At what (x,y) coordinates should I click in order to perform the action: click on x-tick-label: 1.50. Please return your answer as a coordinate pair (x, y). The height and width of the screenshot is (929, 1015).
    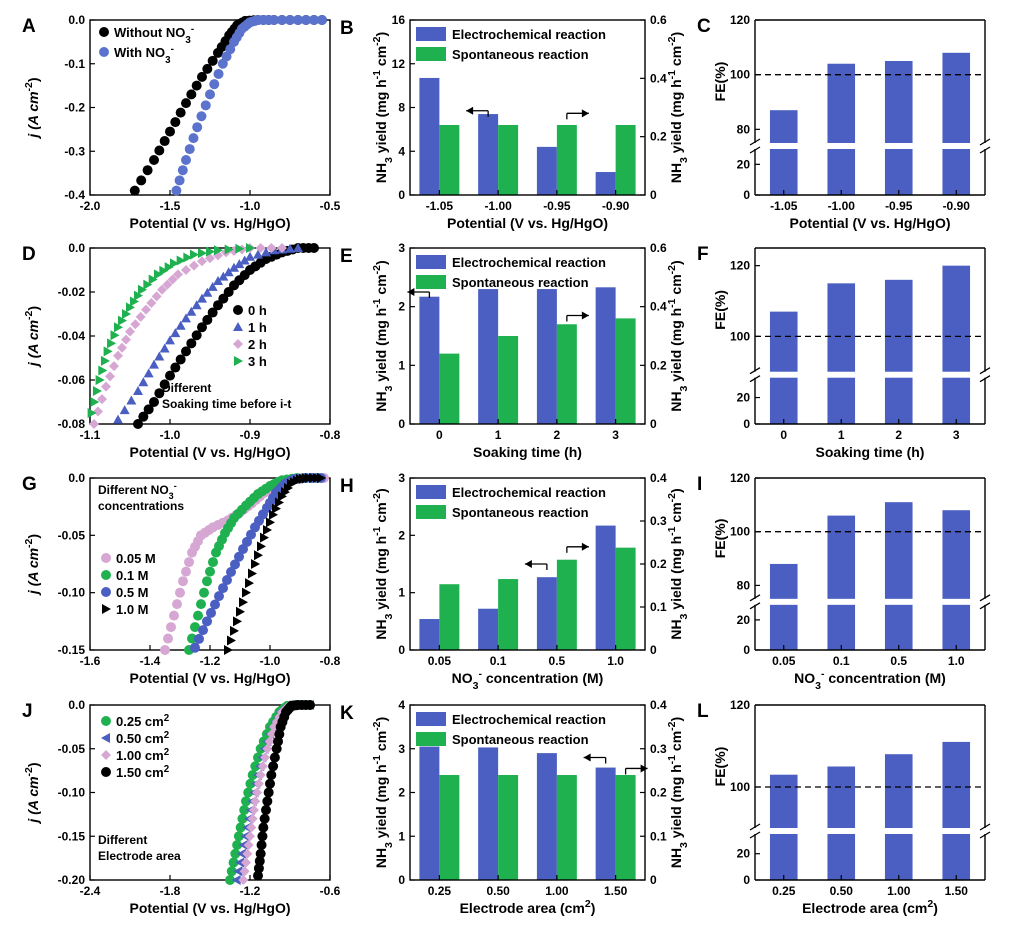
    Looking at the image, I should click on (957, 891).